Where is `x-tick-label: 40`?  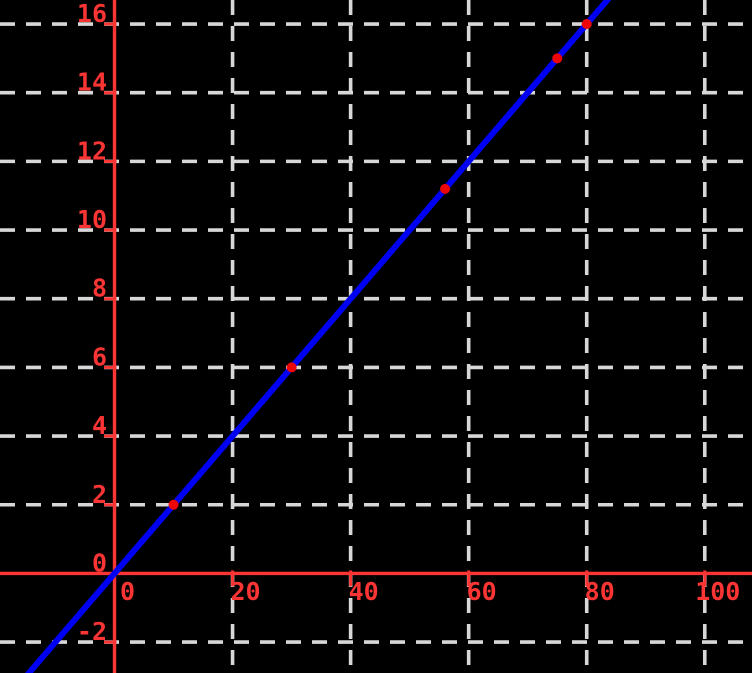
x-tick-label: 40 is located at coordinates (364, 591).